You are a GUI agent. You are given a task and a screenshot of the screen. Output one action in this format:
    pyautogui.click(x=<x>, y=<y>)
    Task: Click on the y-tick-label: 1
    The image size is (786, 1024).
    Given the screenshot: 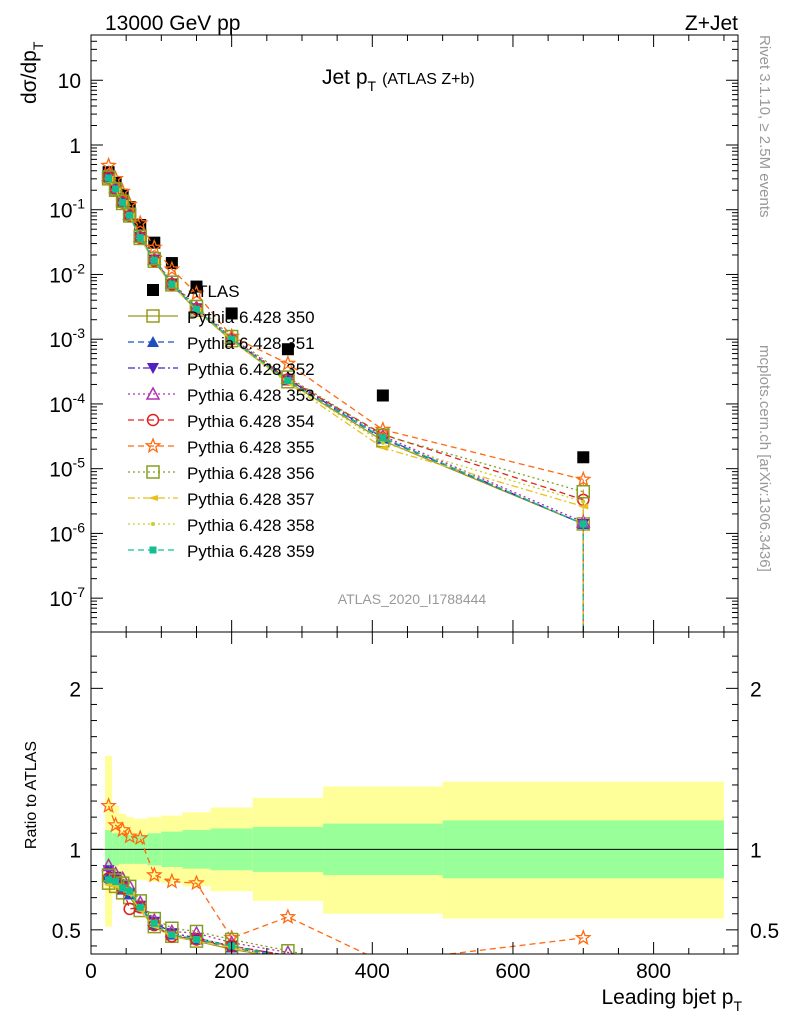 What is the action you would take?
    pyautogui.click(x=75, y=146)
    